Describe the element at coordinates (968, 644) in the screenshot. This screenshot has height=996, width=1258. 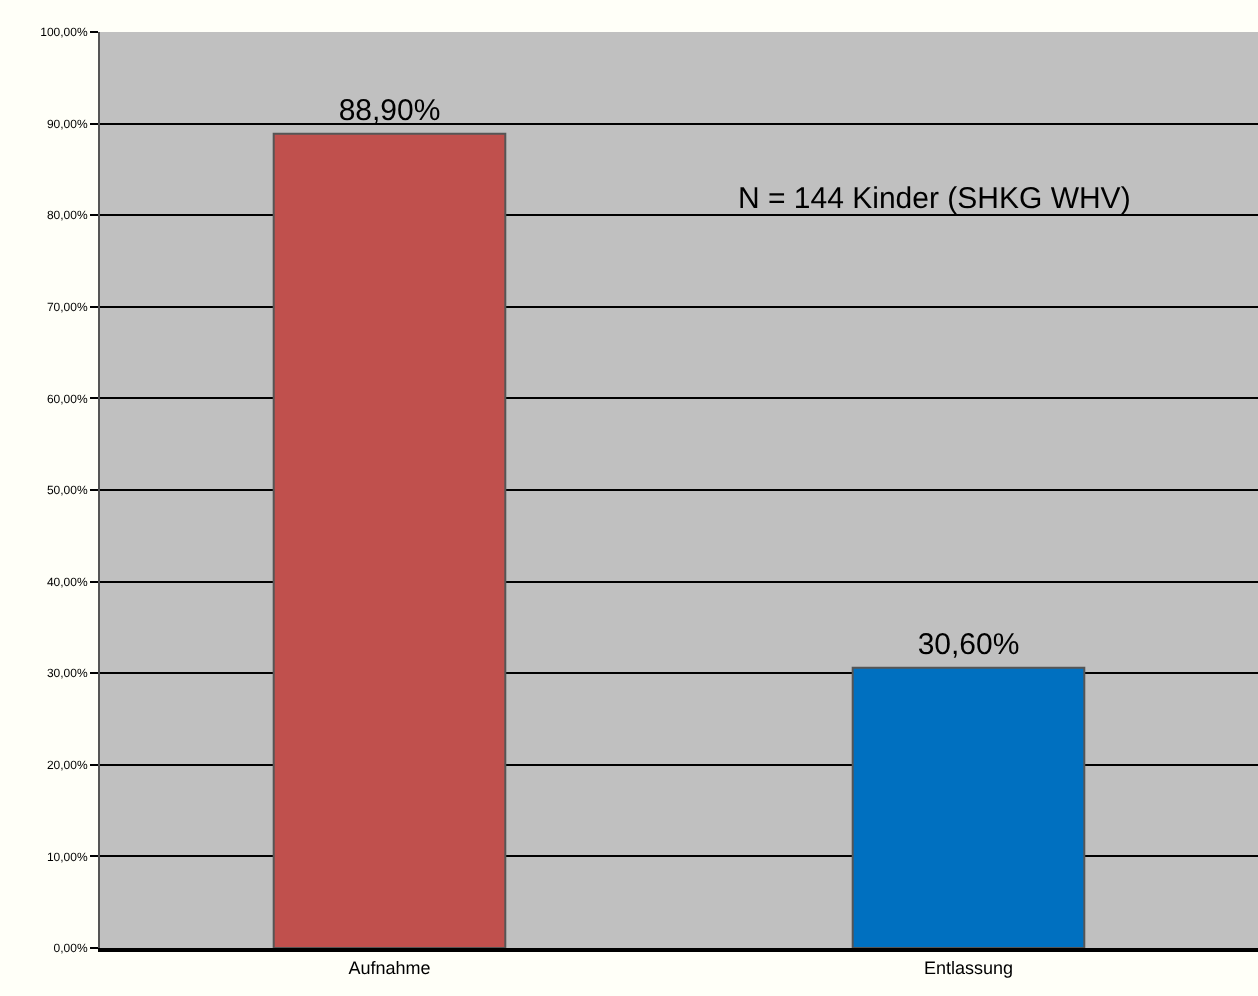
I see `data-label: 30,60%` at that location.